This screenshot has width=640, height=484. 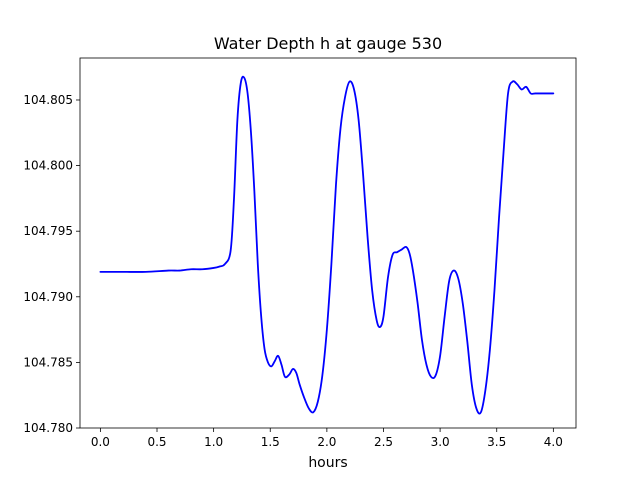 I want to click on x-tick-label: 0.0, so click(x=100, y=442).